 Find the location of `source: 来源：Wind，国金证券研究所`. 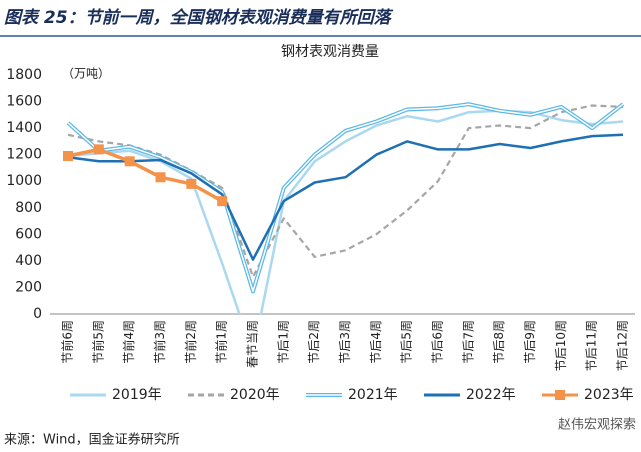

source: 来源：Wind，国金证券研究所 is located at coordinates (92, 440).